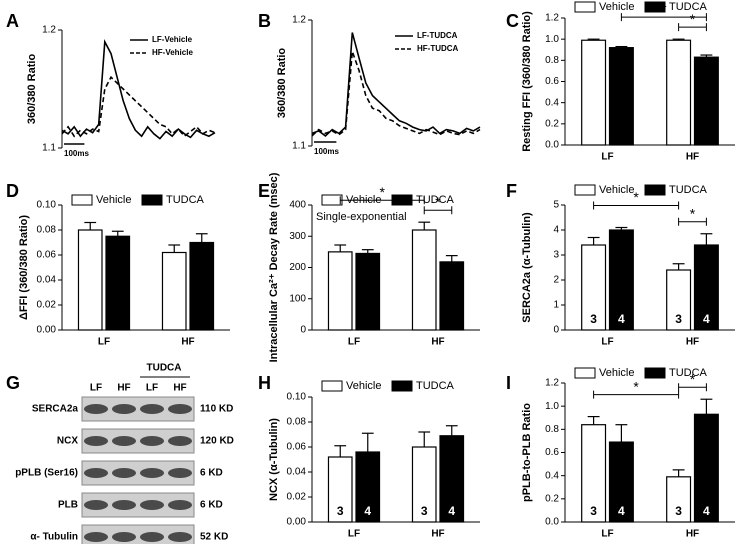 Image resolution: width=748 pixels, height=544 pixels. Describe the element at coordinates (556, 205) in the screenshot. I see `y-tick-label: 5` at that location.